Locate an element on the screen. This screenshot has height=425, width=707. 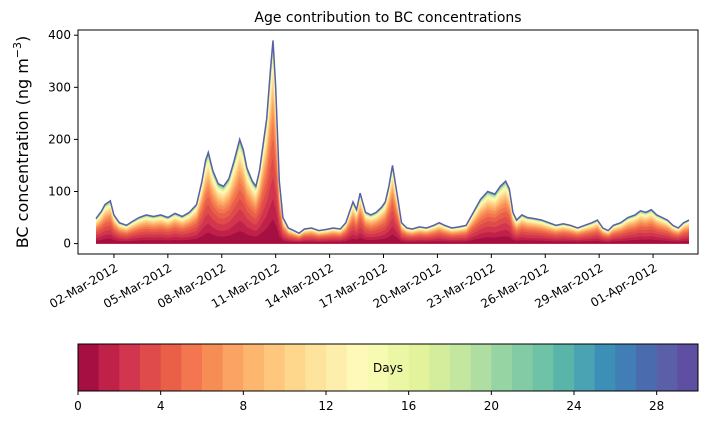
colorbar-tick-label: 24 is located at coordinates (573, 406).